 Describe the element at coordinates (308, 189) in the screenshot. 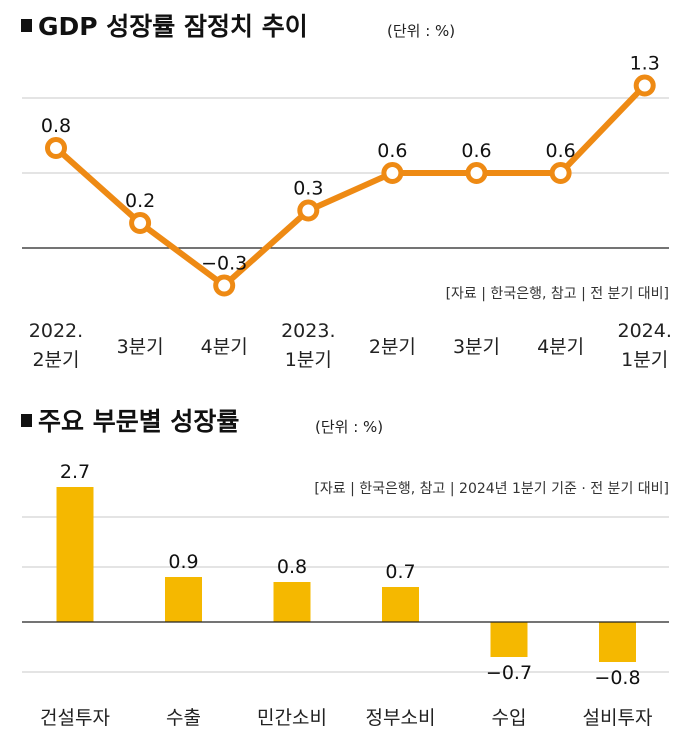

I see `data-label: 0.3` at that location.